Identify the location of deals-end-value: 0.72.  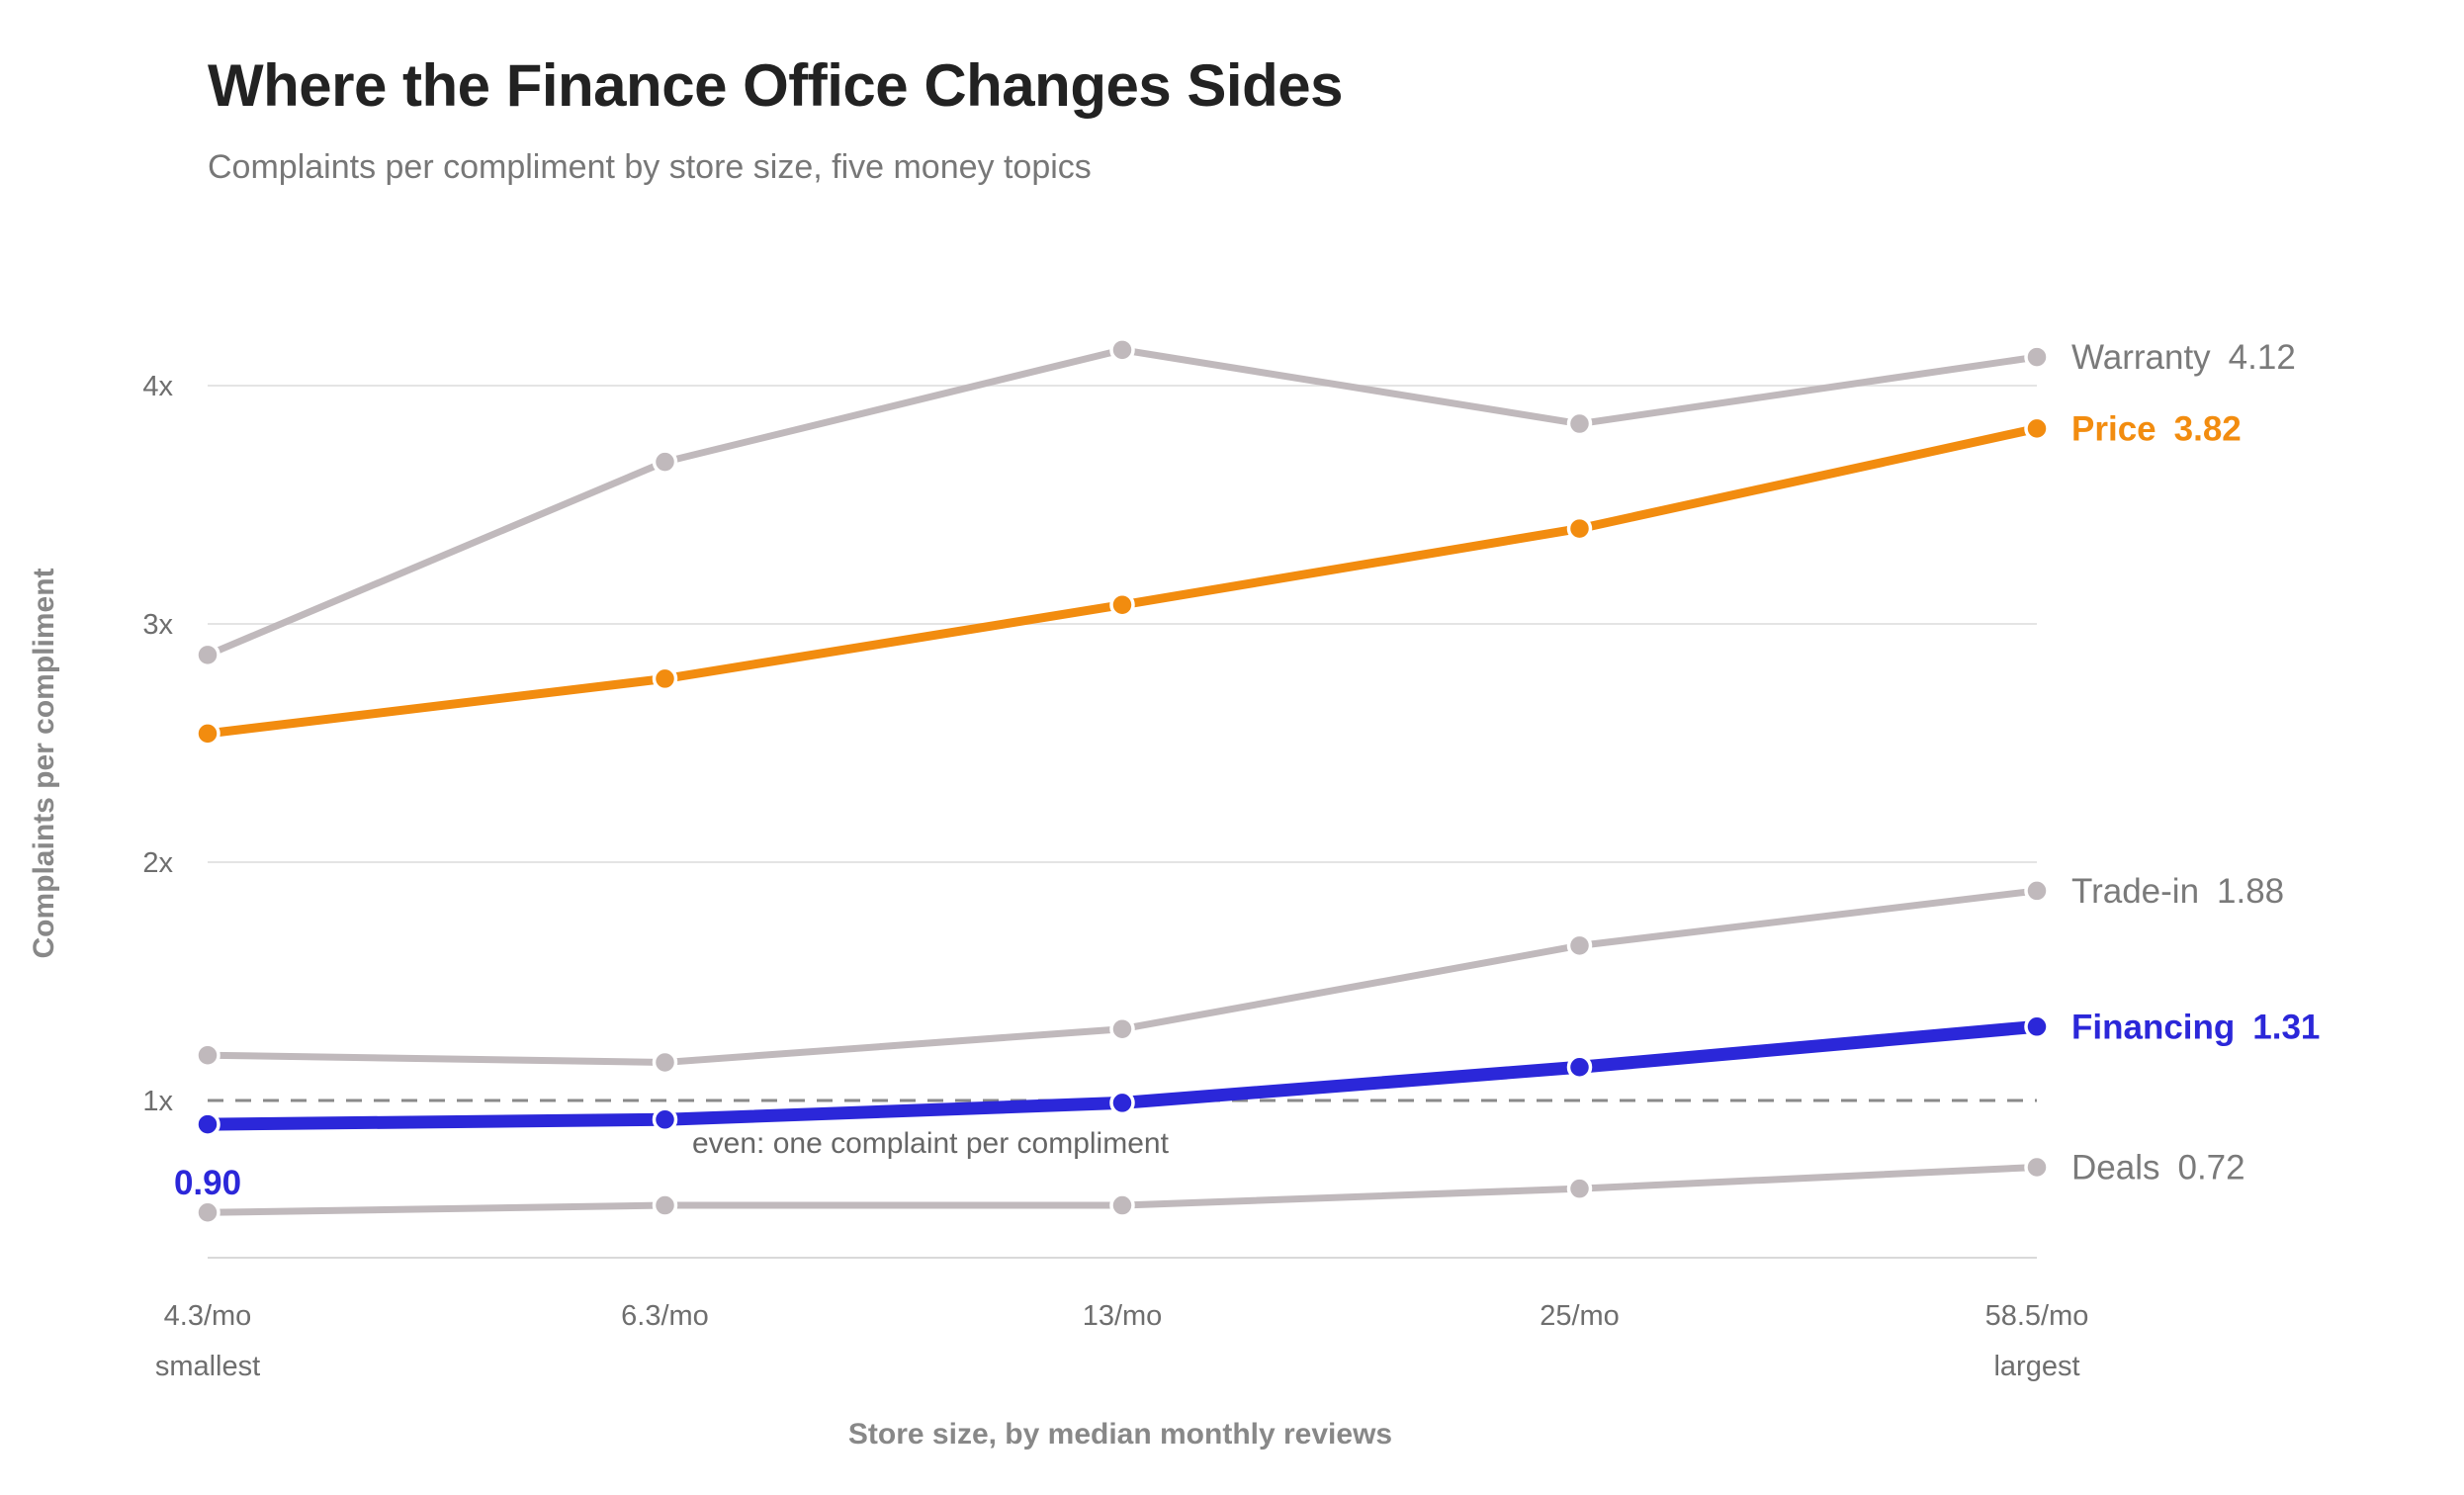
(2210, 1167).